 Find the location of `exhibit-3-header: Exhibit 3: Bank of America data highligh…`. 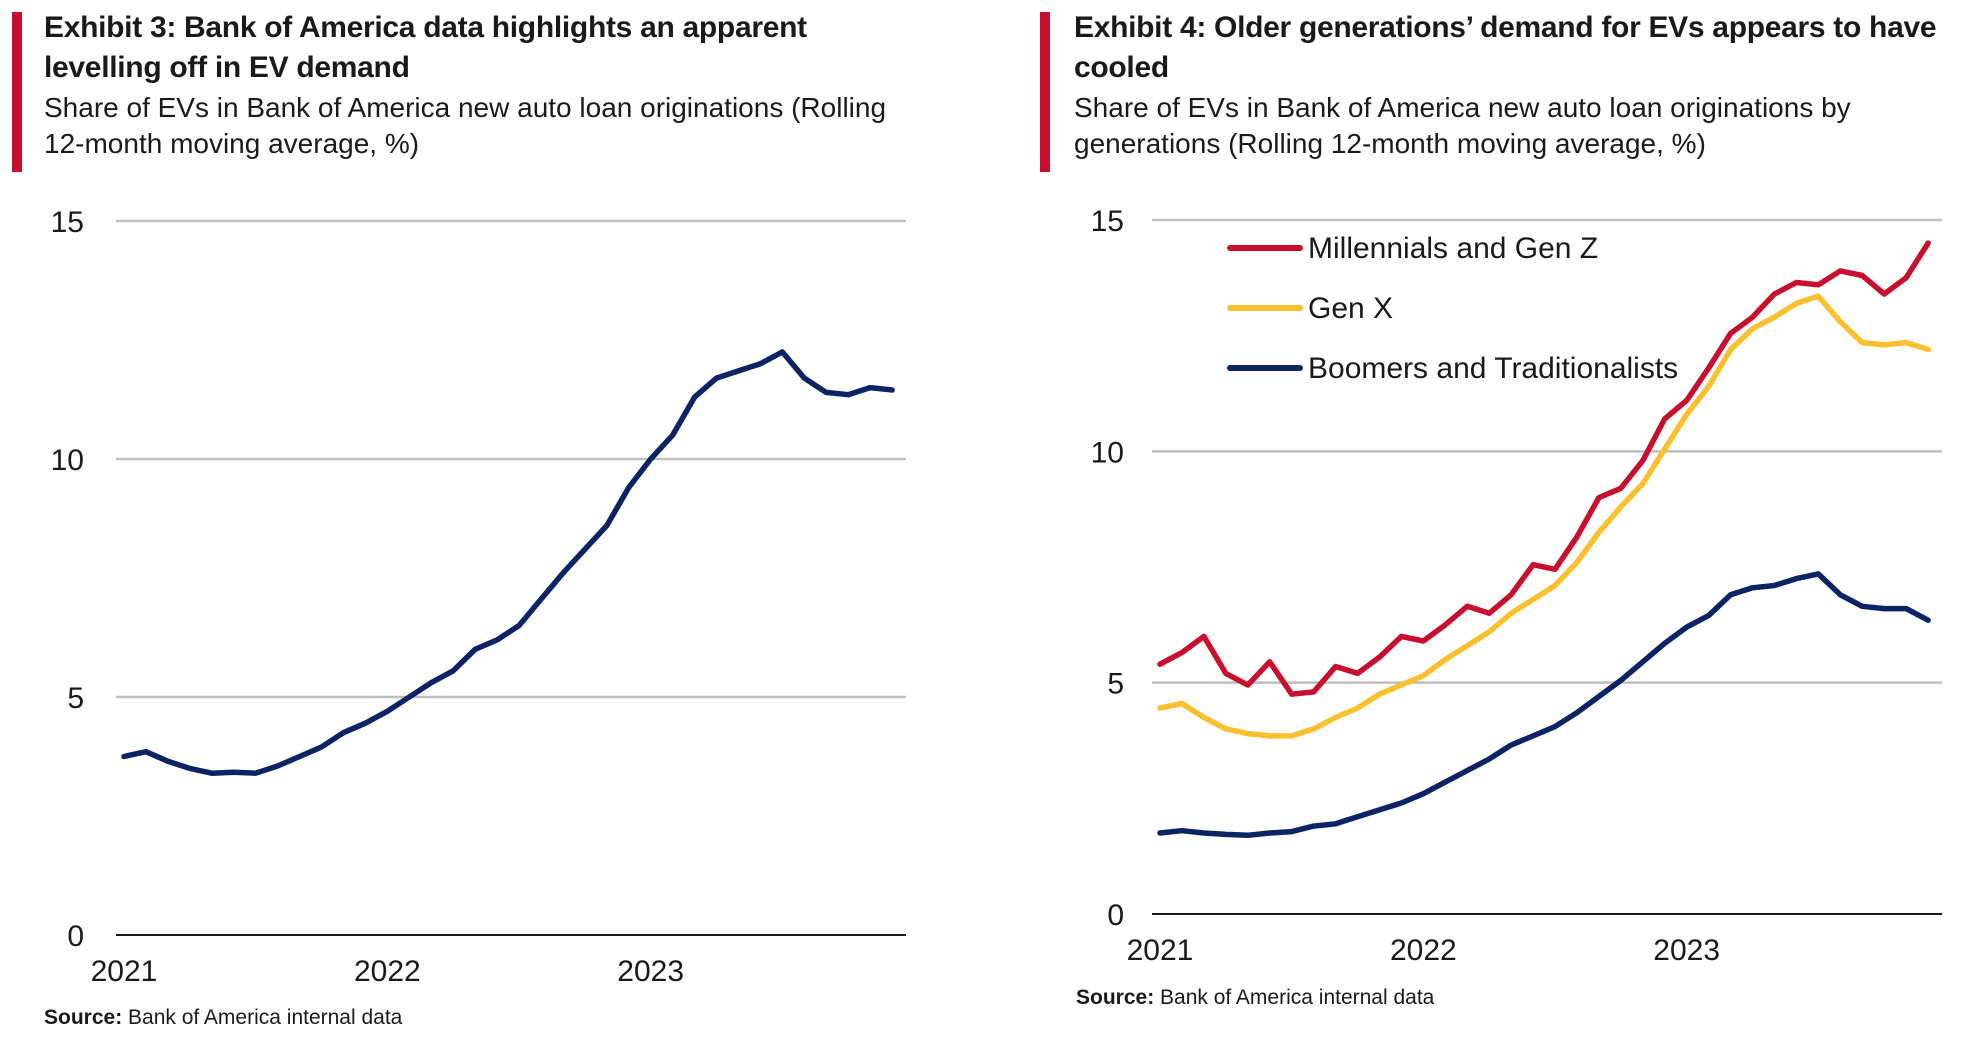

exhibit-3-header: Exhibit 3: Bank of America data highligh… is located at coordinates (484, 85).